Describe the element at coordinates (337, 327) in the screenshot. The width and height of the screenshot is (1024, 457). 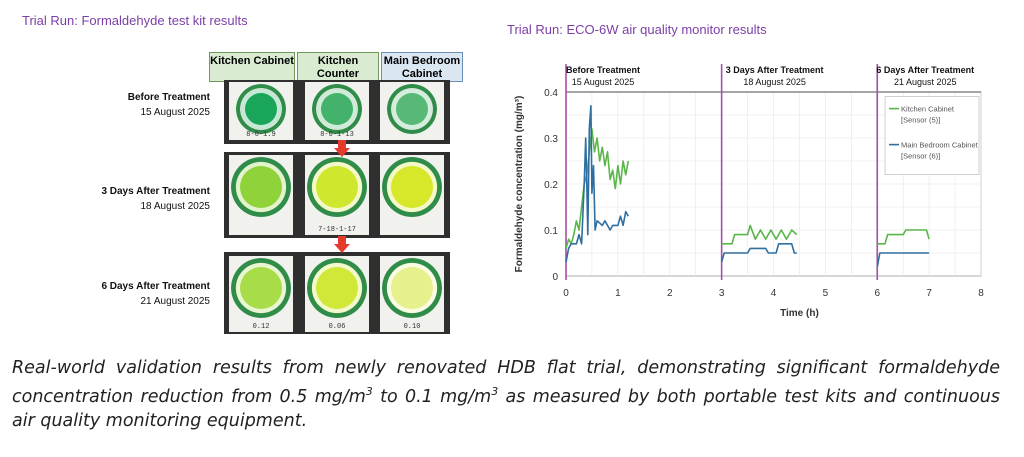
I see `card-handwritten-mark: 0.06` at that location.